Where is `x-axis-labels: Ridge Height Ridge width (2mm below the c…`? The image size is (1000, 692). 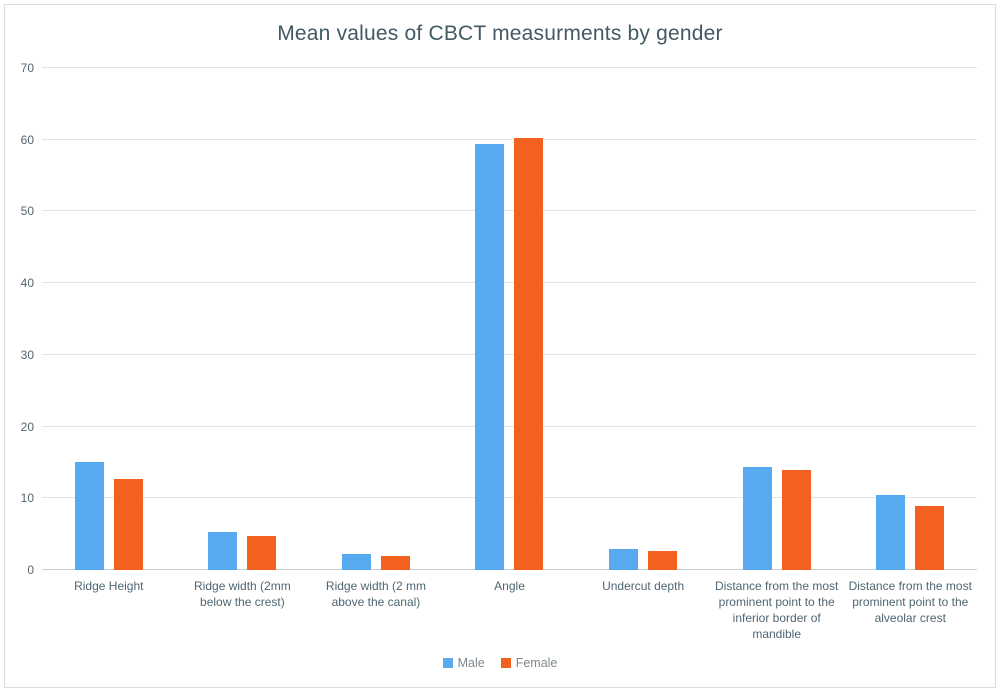
x-axis-labels: Ridge Height Ridge width (2mm below the c… is located at coordinates (509, 610).